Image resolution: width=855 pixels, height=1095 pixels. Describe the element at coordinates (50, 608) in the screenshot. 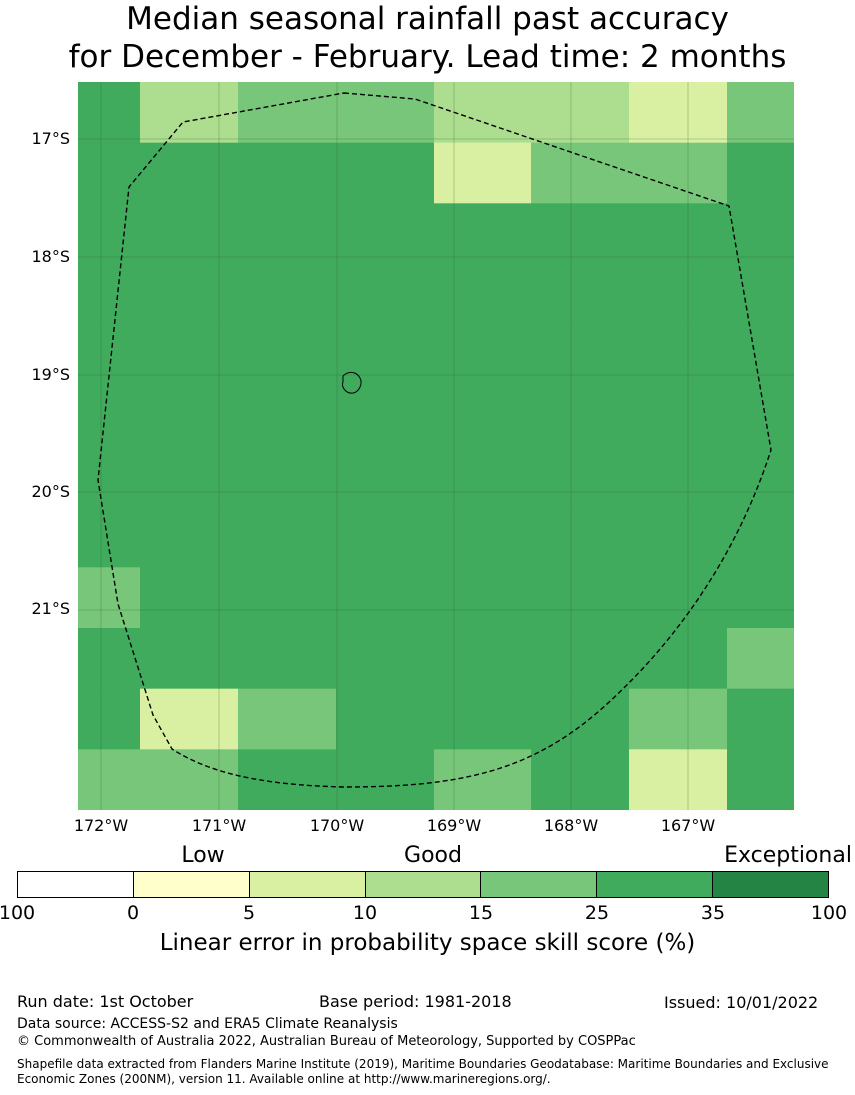

I see `lat-label: 21°S` at that location.